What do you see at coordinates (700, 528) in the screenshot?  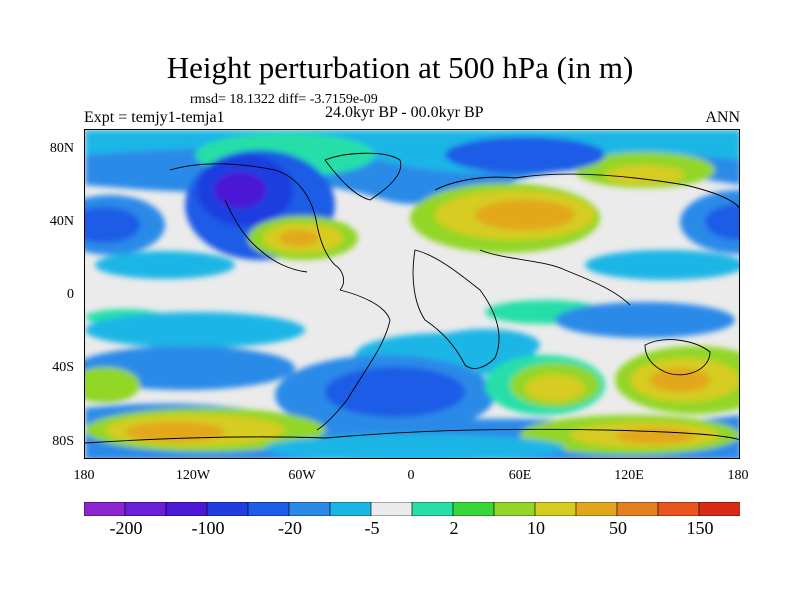 I see `colorbar-label-150: 150` at bounding box center [700, 528].